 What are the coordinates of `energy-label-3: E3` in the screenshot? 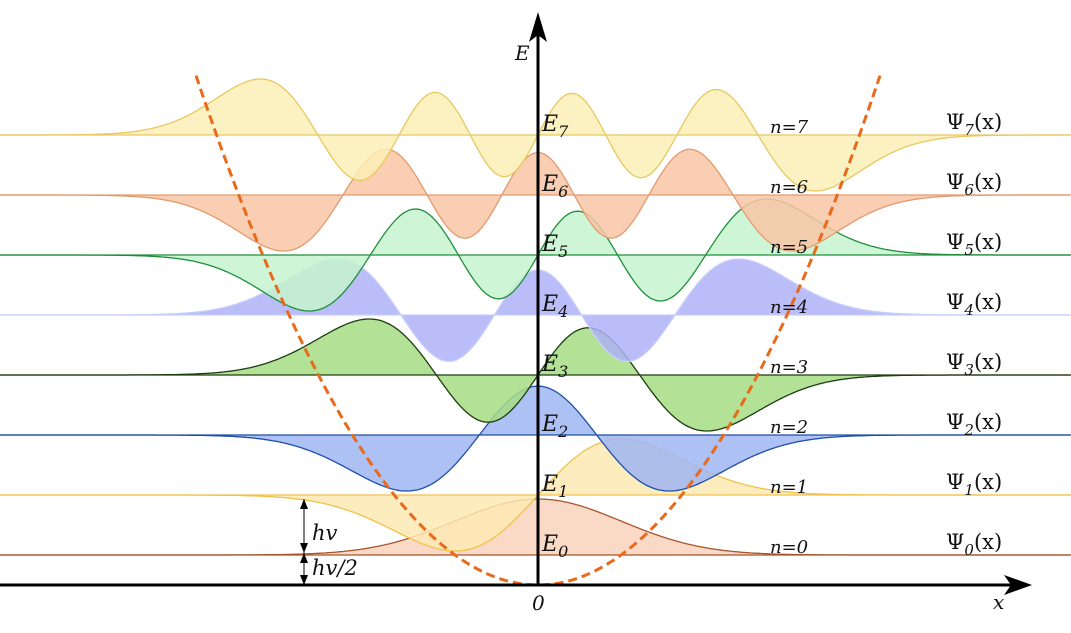 It's located at (554, 366).